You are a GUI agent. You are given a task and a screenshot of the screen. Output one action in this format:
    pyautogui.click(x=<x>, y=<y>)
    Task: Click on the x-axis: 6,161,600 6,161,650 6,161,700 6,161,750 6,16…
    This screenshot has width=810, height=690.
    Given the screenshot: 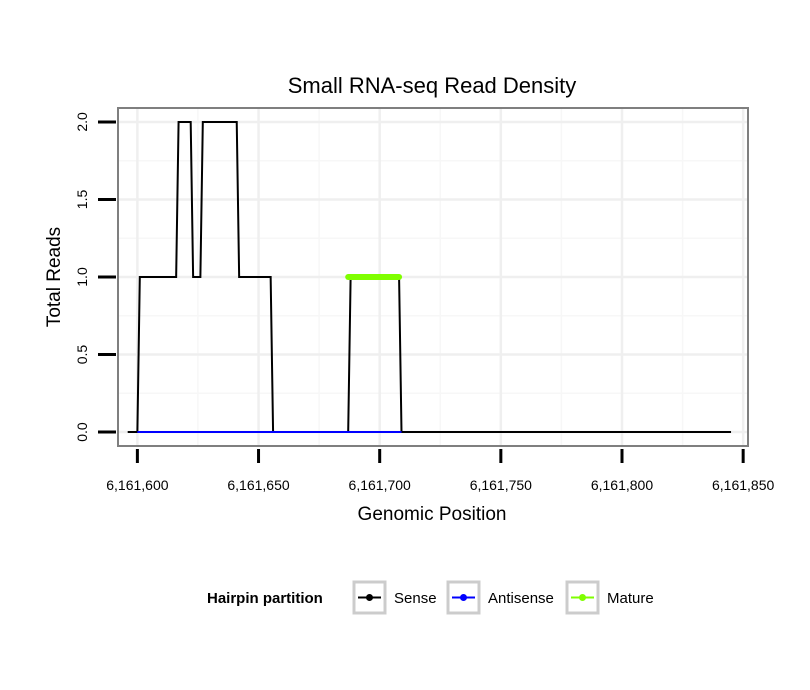 What is the action you would take?
    pyautogui.click(x=440, y=471)
    